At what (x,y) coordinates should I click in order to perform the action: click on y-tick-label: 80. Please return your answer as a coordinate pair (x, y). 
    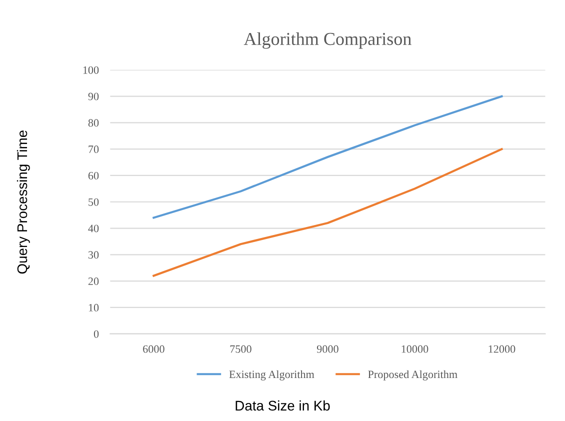
    Looking at the image, I should click on (93, 123).